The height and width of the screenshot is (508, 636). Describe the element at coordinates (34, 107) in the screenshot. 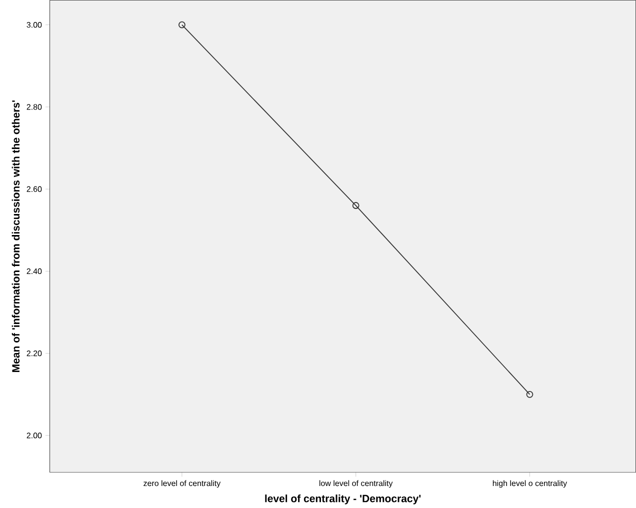

I see `y-tick-label: 2.80` at that location.